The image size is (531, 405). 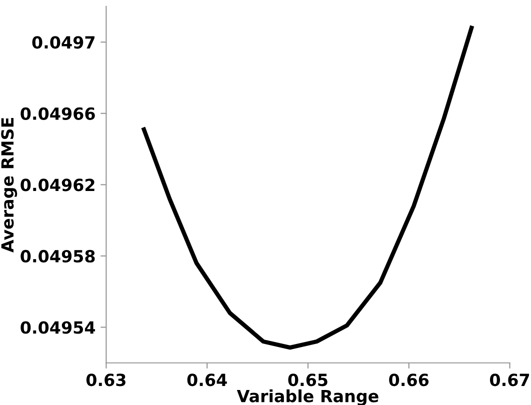 What do you see at coordinates (57, 256) in the screenshot?
I see `y-tick-label: 0.04958` at bounding box center [57, 256].